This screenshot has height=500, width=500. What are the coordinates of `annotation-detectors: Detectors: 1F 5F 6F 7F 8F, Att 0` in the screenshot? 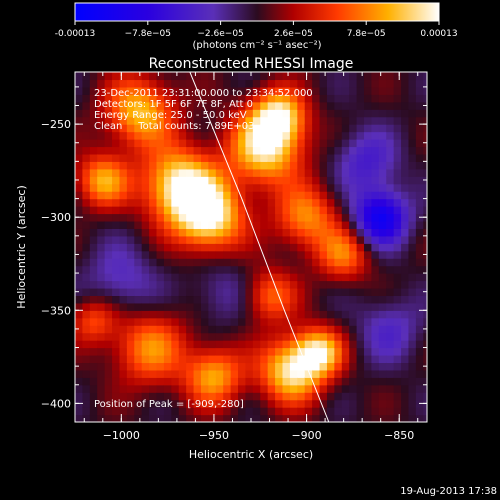 It's located at (173, 104).